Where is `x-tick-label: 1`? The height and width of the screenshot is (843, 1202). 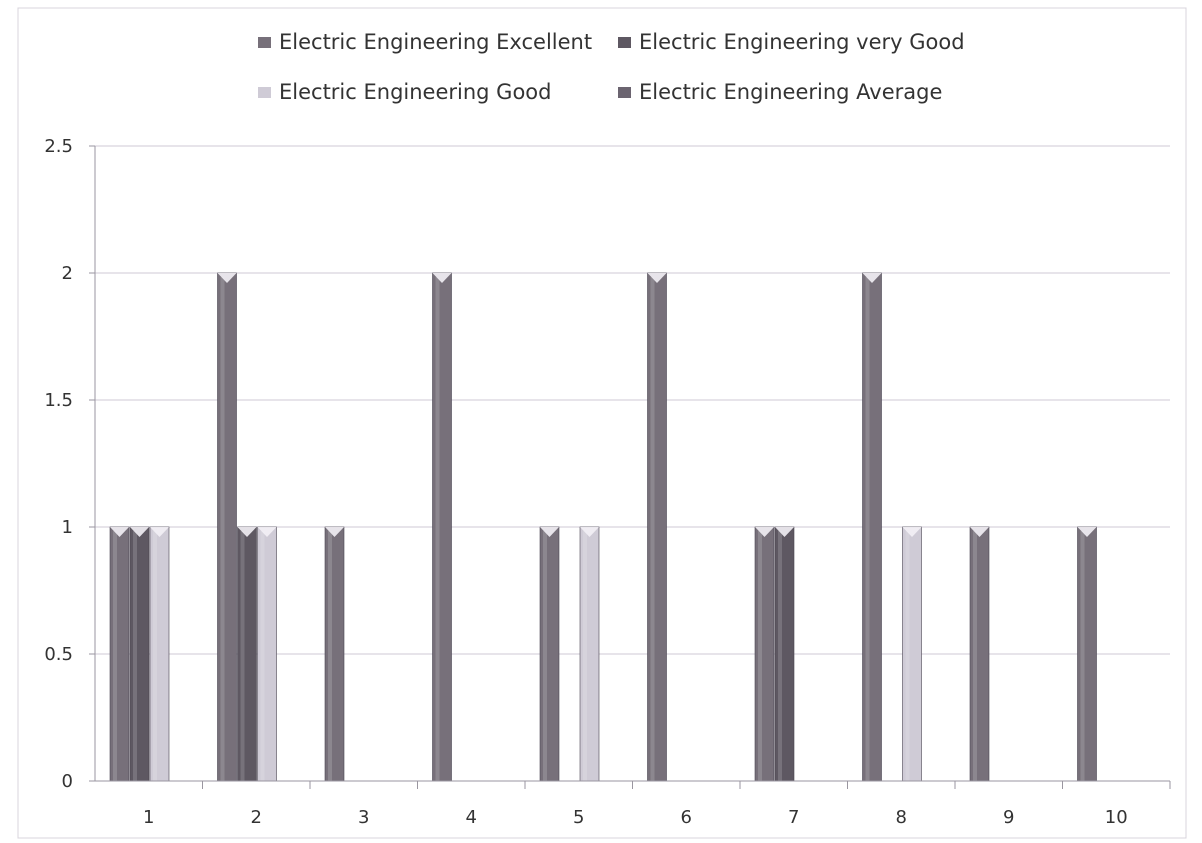 x-tick-label: 1 is located at coordinates (148, 817).